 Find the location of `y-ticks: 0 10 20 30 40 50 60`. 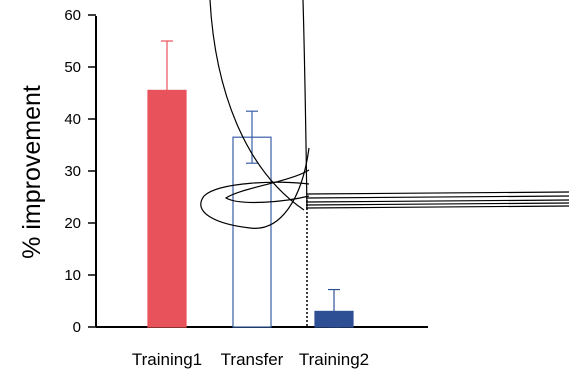

y-ticks: 0 10 20 30 40 50 60 is located at coordinates (80, 171).